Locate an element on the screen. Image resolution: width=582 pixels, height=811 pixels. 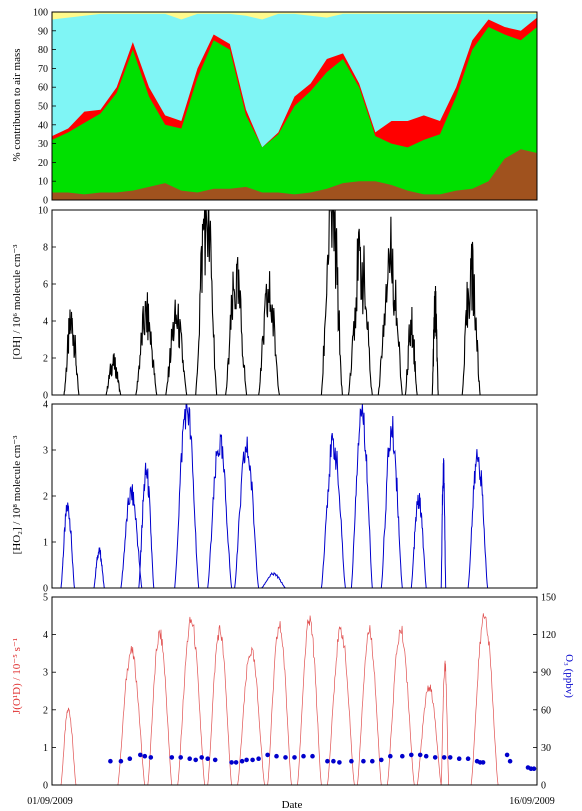
air-mass-ytick-label: 50 is located at coordinates (43, 107).